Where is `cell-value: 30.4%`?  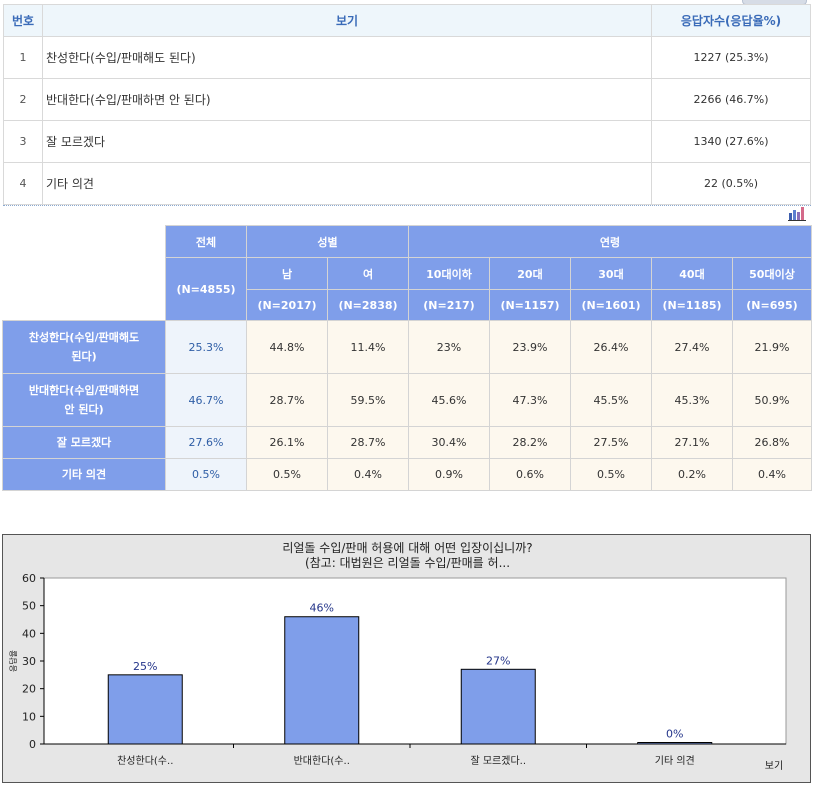 cell-value: 30.4% is located at coordinates (449, 442).